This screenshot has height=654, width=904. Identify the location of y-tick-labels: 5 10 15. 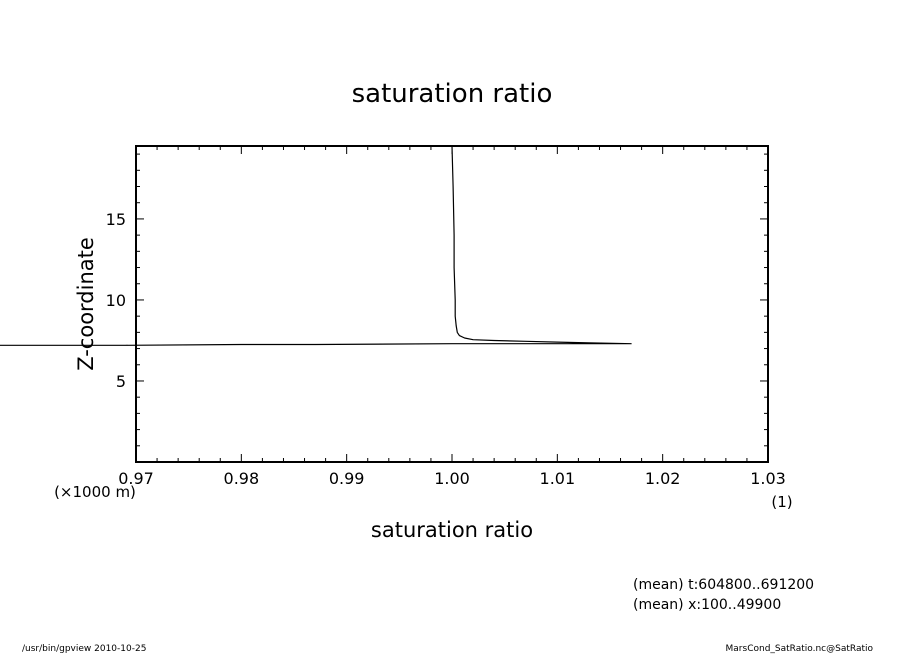
(116, 300).